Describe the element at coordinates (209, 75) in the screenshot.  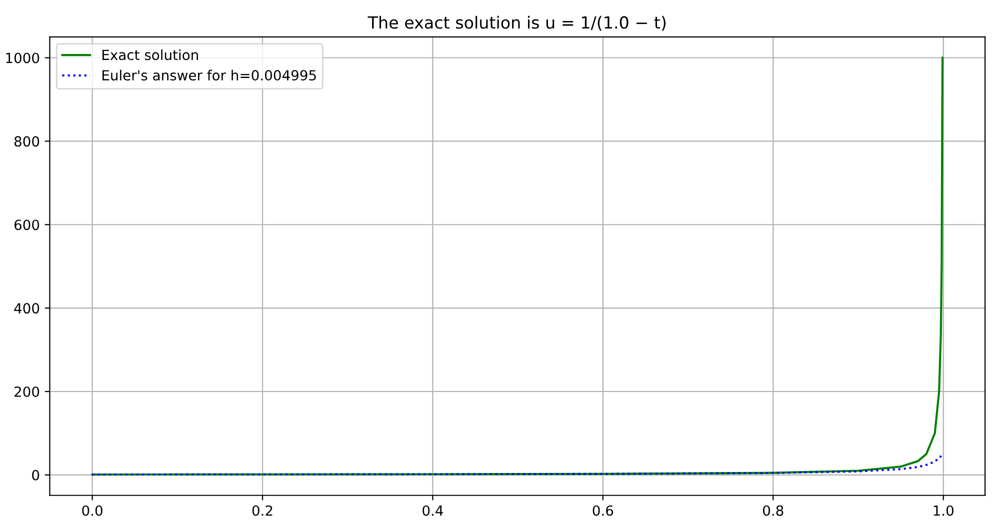
I see `legend-label: Euler's answer for h=0.004995` at that location.